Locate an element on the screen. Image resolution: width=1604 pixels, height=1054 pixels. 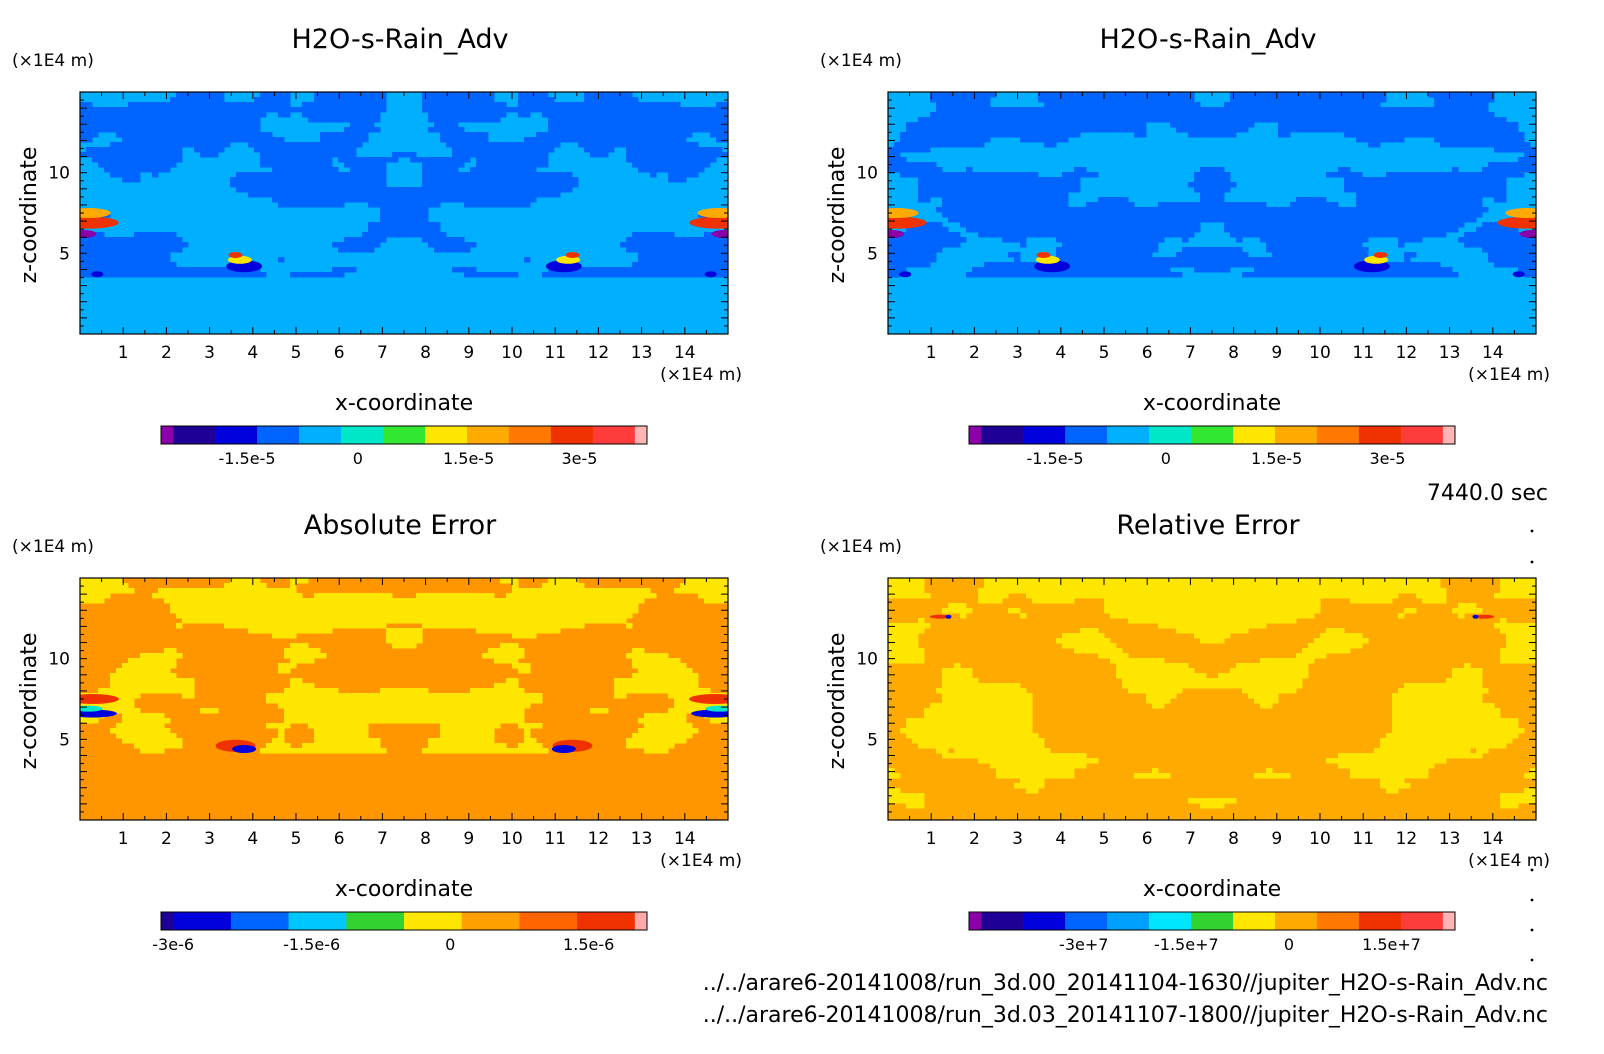
panel-title: H2O-s-Rain_Adv is located at coordinates (1208, 39).